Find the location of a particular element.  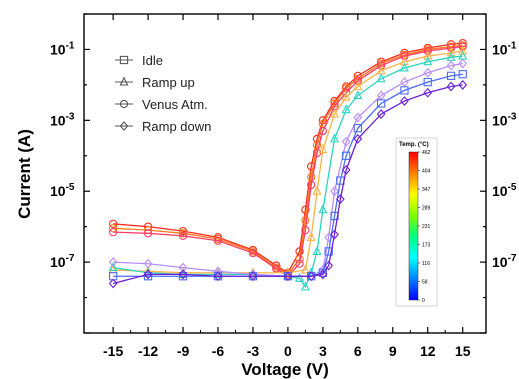

colorbar-tick-label: 289 is located at coordinates (426, 209).